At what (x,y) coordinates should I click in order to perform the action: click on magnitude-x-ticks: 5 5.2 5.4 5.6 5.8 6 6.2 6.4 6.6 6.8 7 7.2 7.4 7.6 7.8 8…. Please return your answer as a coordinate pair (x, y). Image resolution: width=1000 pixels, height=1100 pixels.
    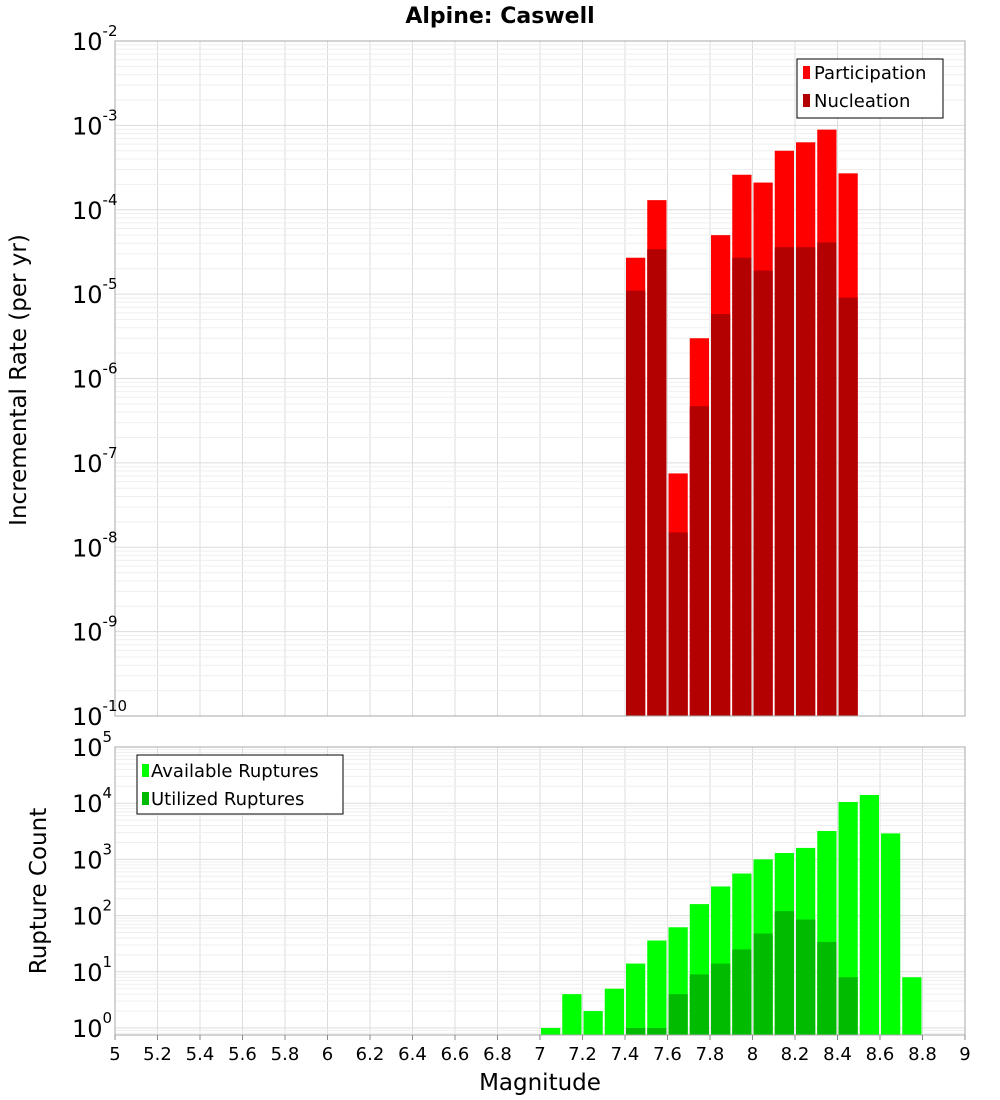
    Looking at the image, I should click on (540, 1050).